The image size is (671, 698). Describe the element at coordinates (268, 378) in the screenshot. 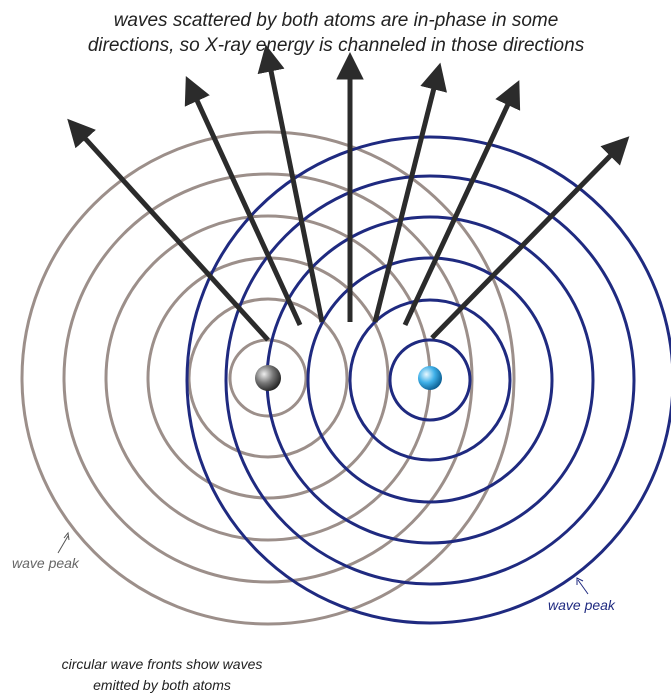

I see `gray-atom` at that location.